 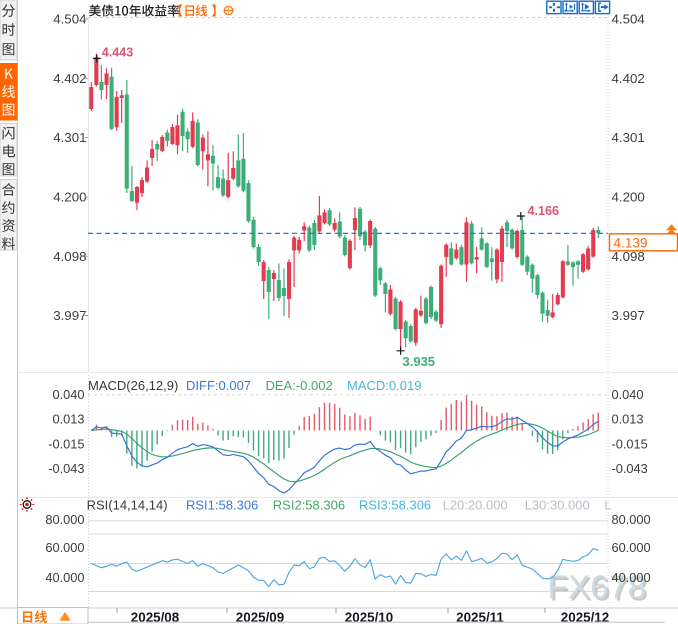 I want to click on svg-text: L30:30.000, so click(x=557, y=505).